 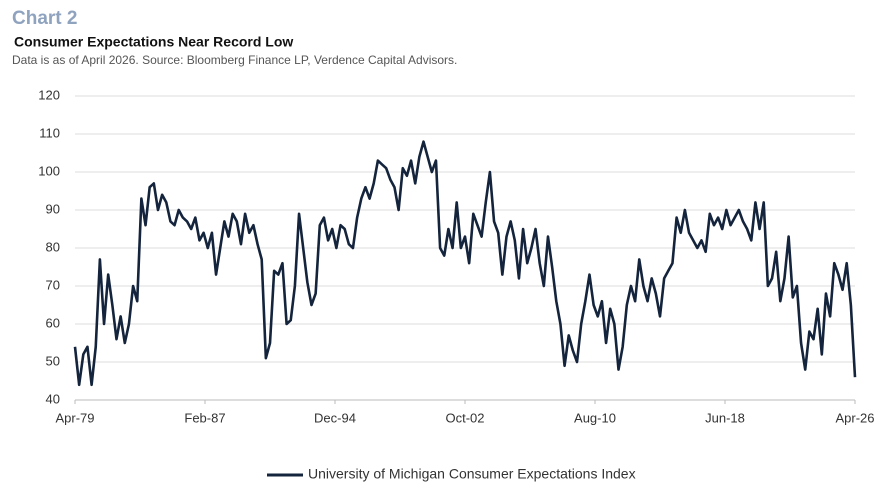 I want to click on y-tick-label: 40, so click(x=53, y=398).